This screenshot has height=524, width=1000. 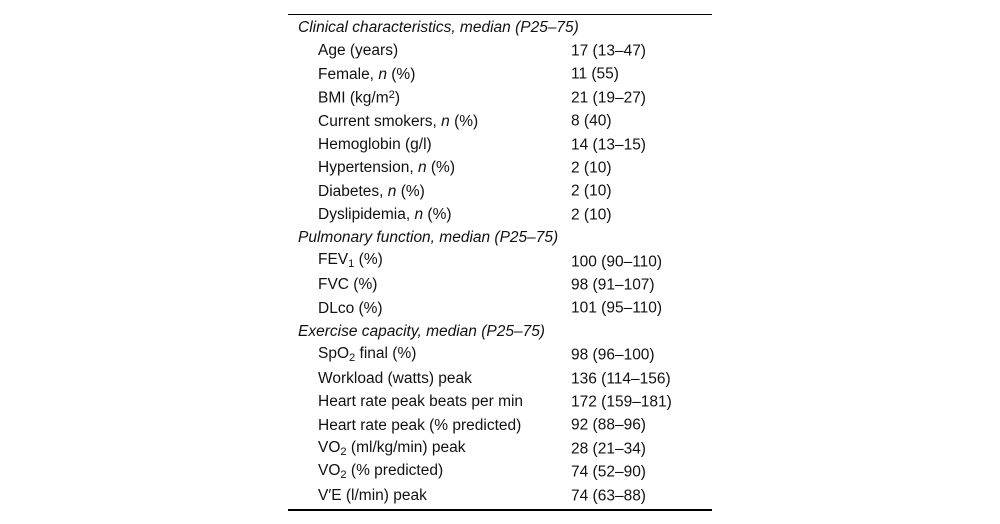 What do you see at coordinates (608, 472) in the screenshot?
I see `row-value: 74 (52–90)` at bounding box center [608, 472].